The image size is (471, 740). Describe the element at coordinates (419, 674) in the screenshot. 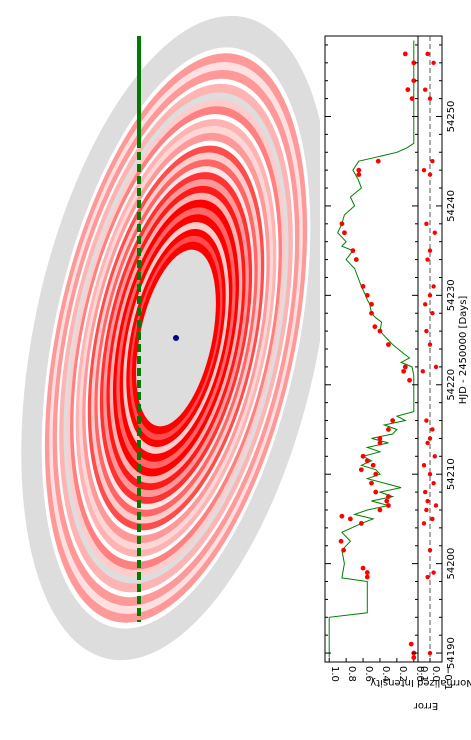

I see `y-tick-label: 0.0` at that location.